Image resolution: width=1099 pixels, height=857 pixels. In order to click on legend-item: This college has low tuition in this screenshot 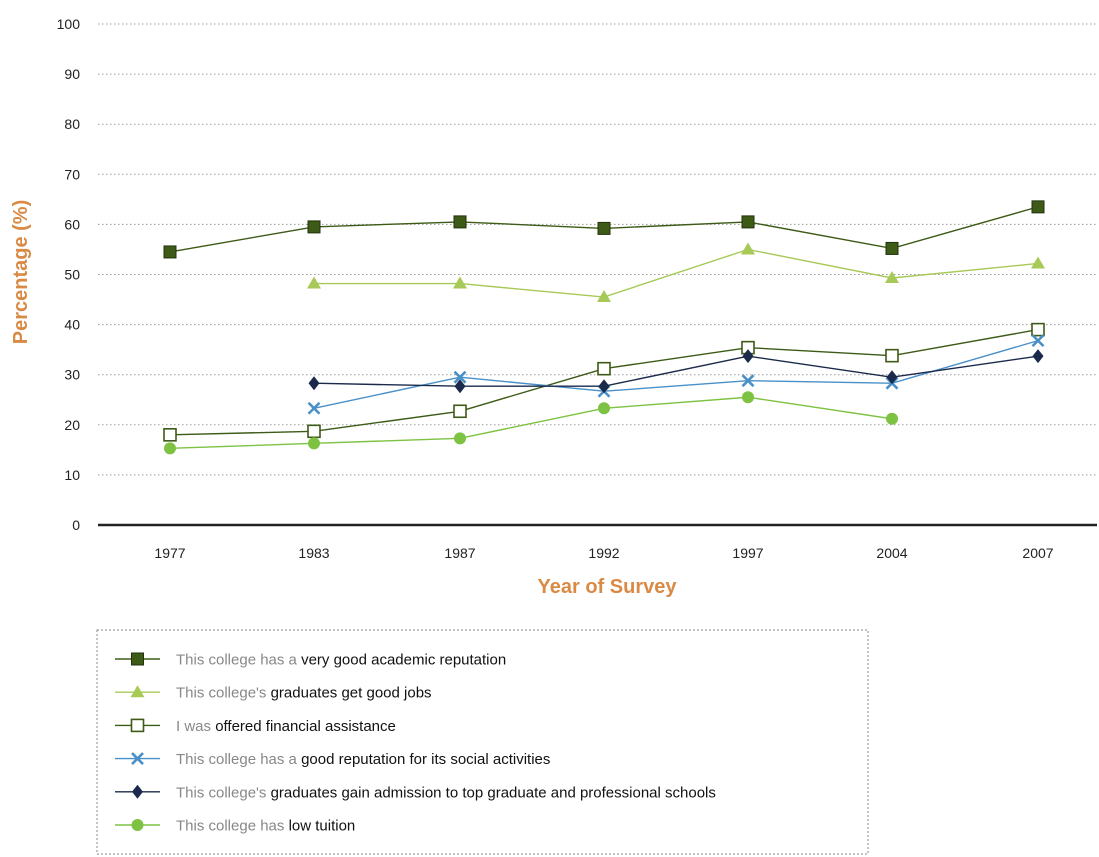, I will do `click(235, 826)`.